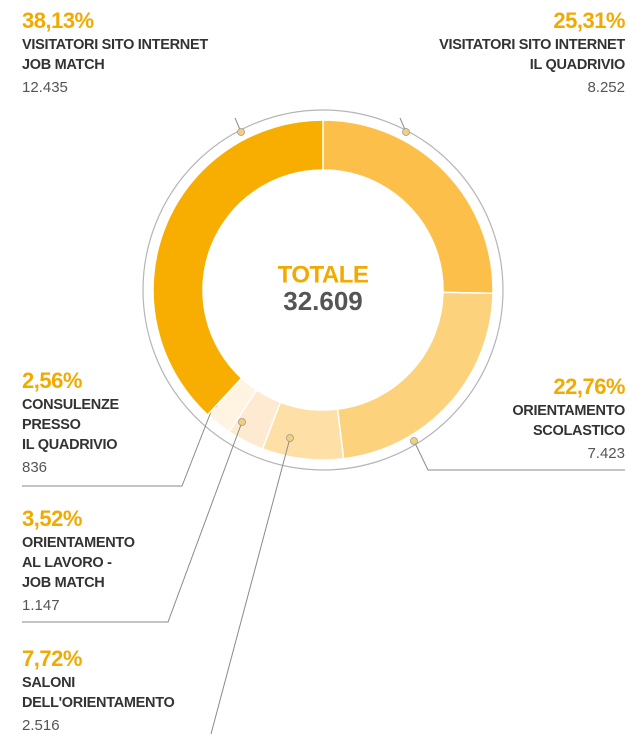 This screenshot has width=627, height=734. What do you see at coordinates (34, 467) in the screenshot?
I see `count-label: 836` at bounding box center [34, 467].